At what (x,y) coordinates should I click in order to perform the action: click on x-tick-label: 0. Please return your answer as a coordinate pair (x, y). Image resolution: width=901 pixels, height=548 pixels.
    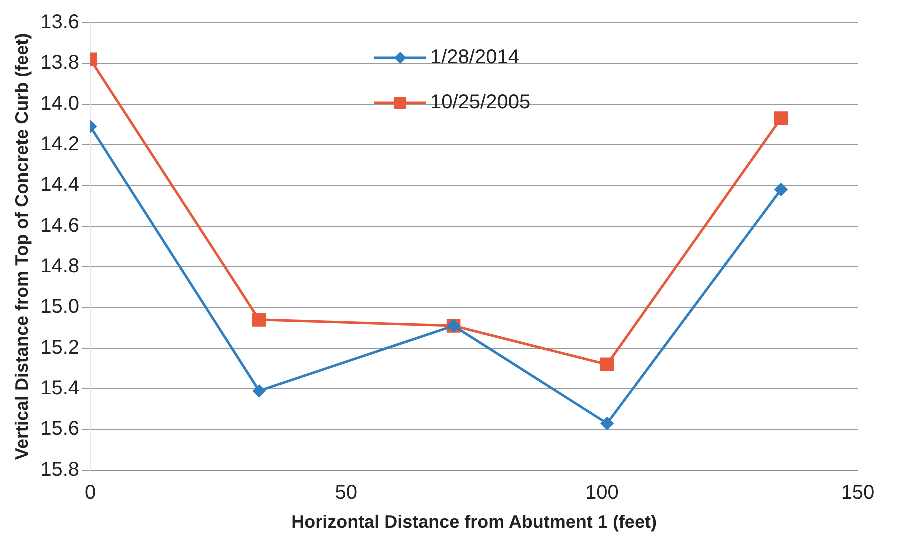
    Looking at the image, I should click on (90, 493).